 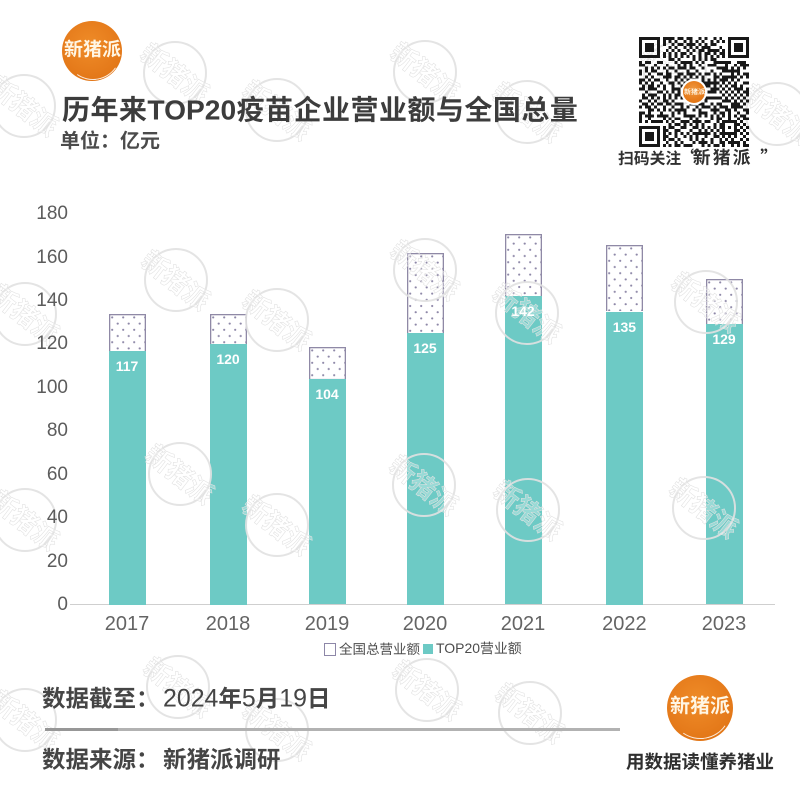 What do you see at coordinates (249, 698) in the screenshot?
I see `svg-text: 5` at bounding box center [249, 698].